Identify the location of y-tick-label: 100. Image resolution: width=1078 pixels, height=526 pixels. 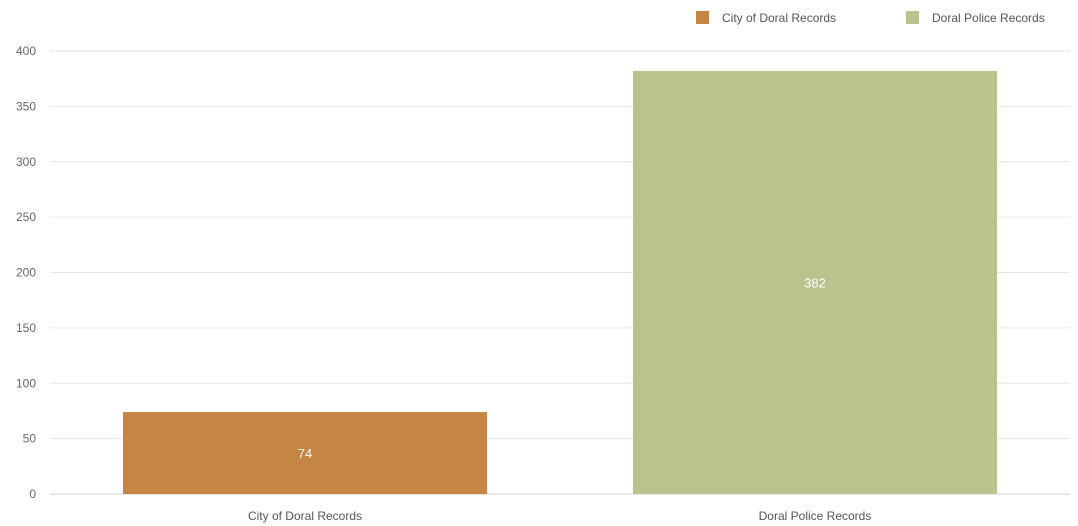
(26, 383).